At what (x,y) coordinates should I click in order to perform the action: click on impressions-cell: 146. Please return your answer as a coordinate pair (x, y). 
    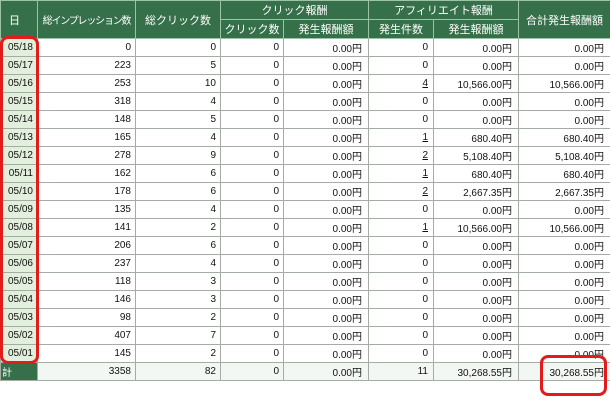
    Looking at the image, I should click on (86, 299).